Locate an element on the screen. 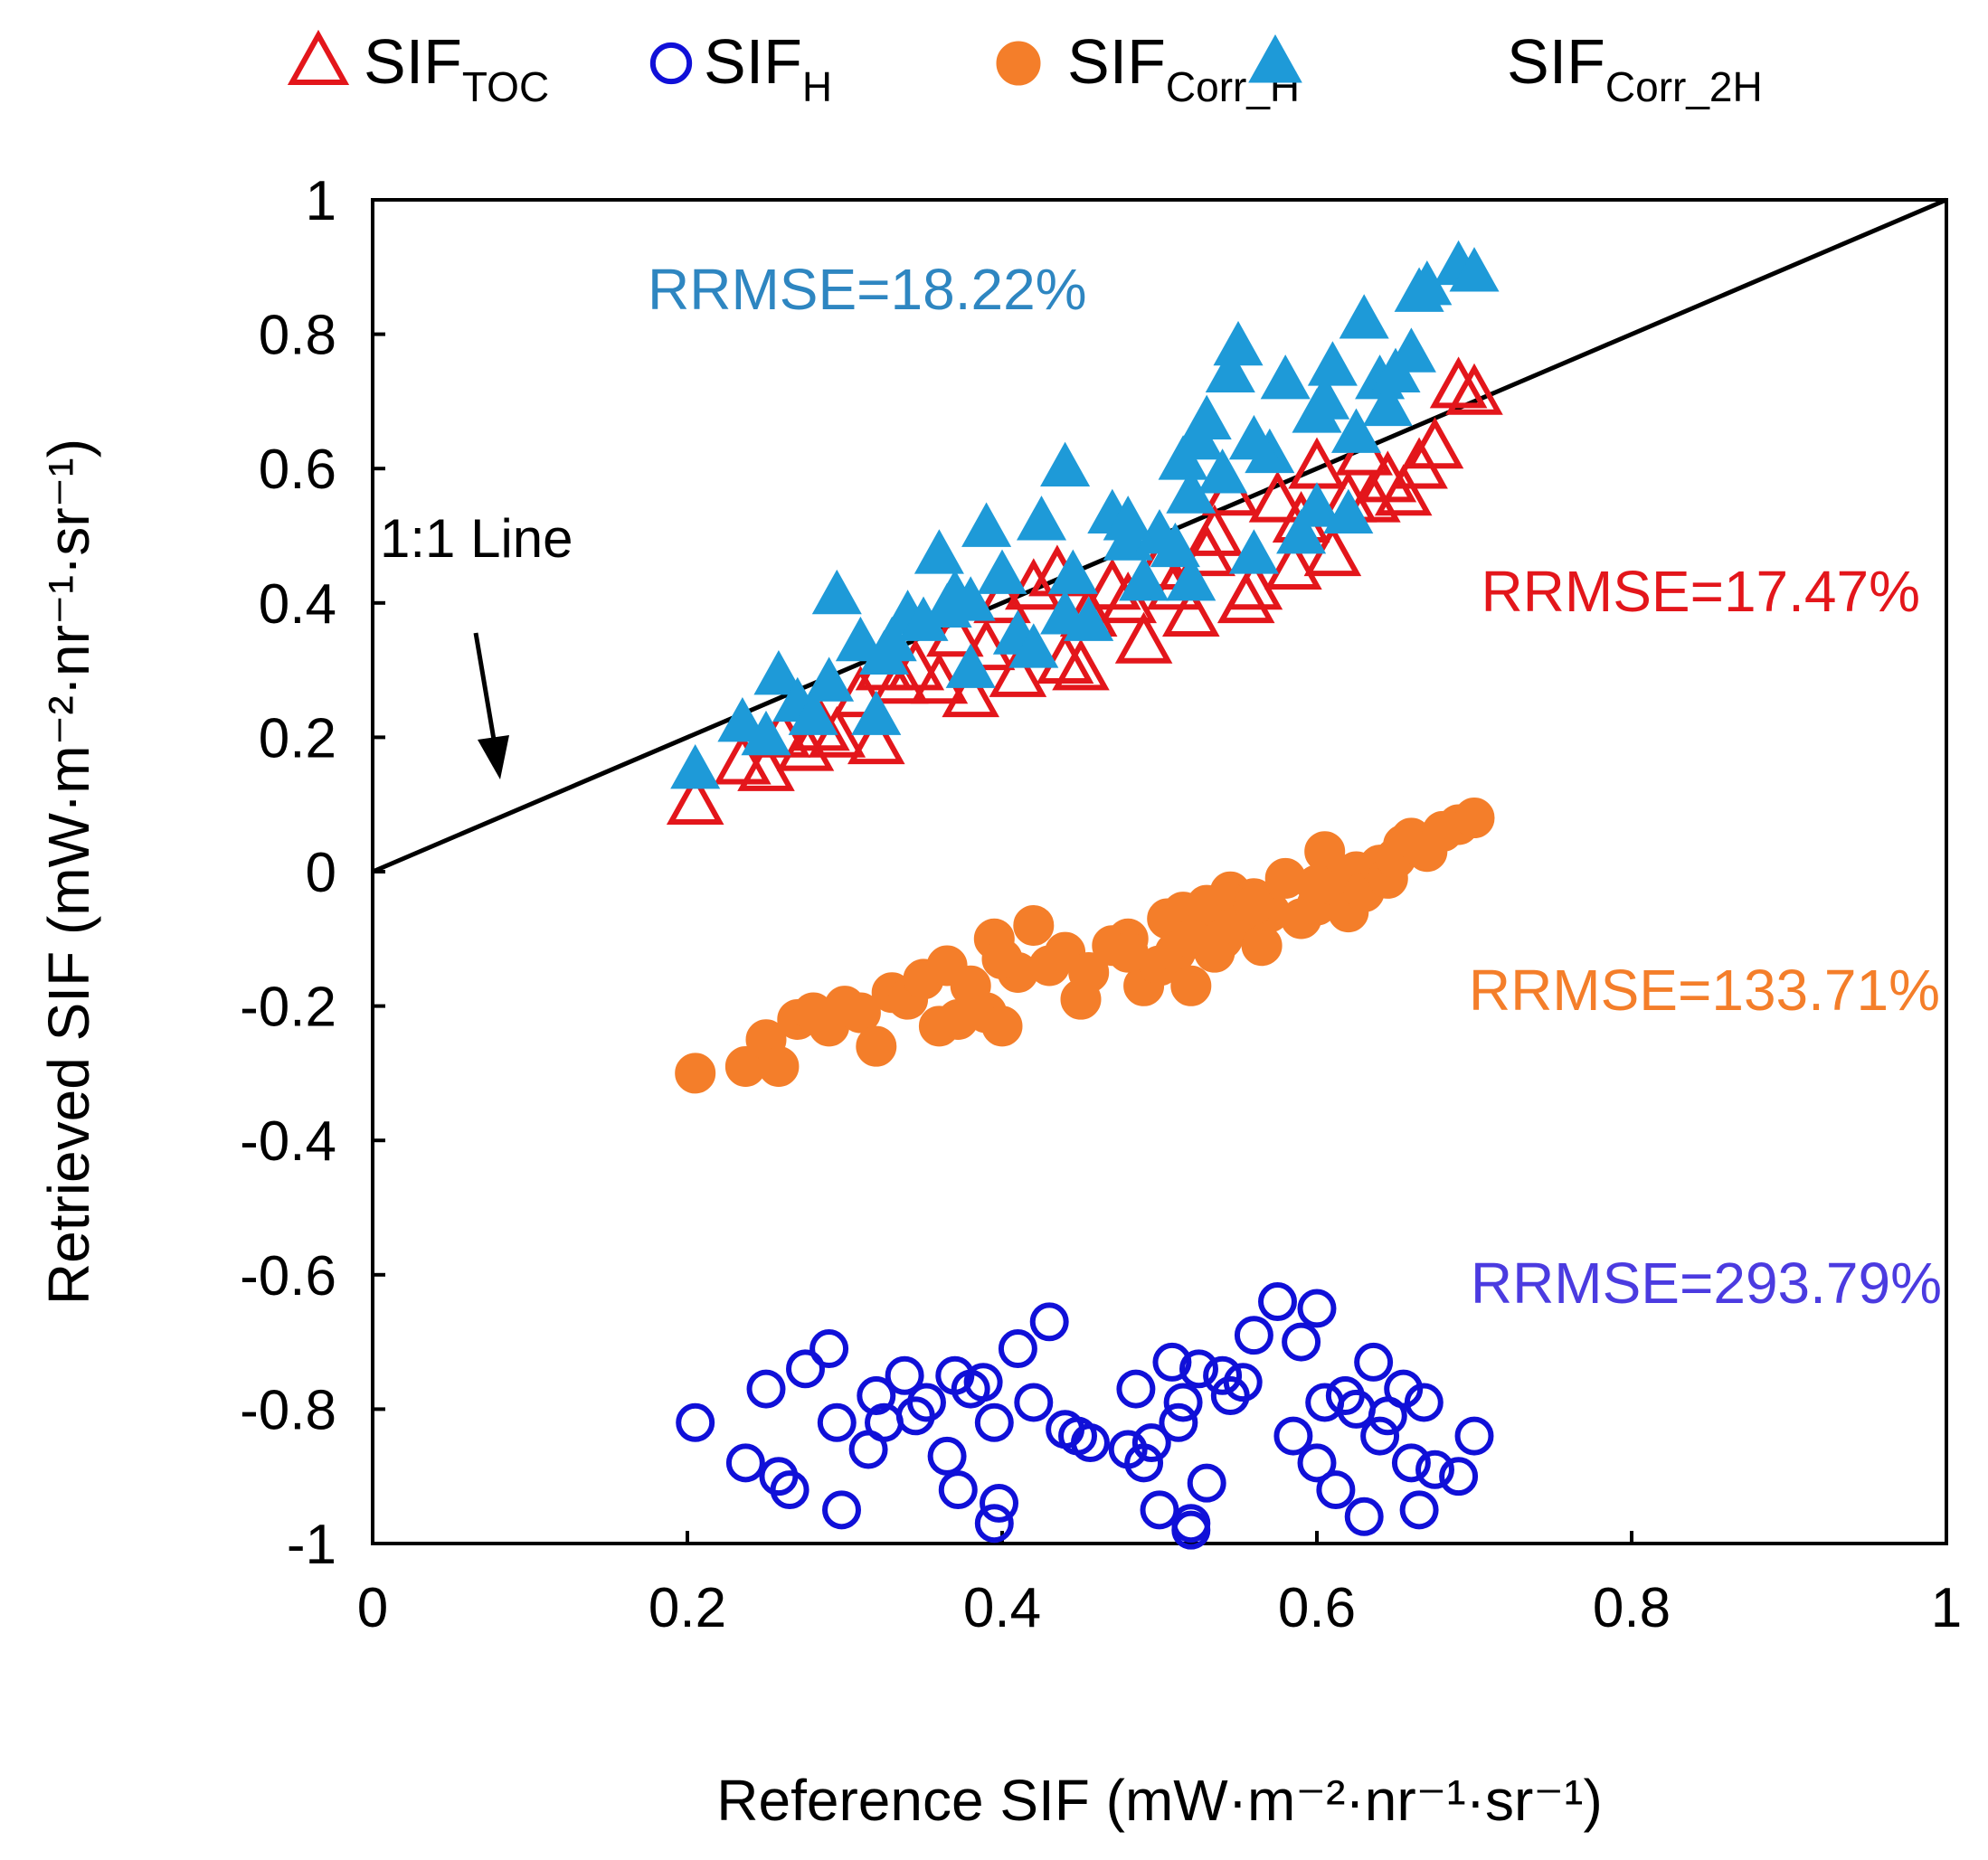 The width and height of the screenshot is (1988, 1860). one-to-one-label: 1:1 Line is located at coordinates (477, 538).